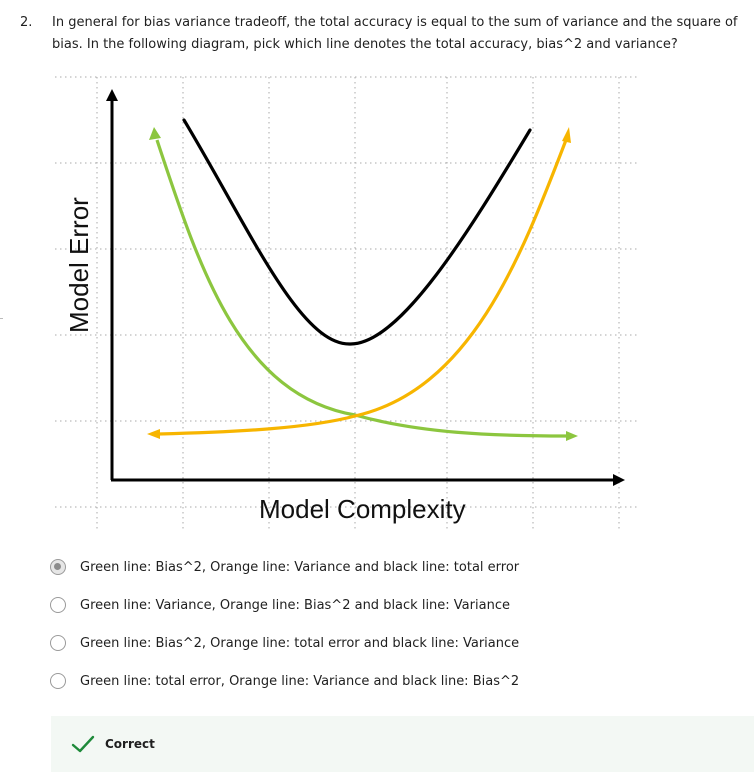 The width and height of the screenshot is (754, 774). I want to click on y-axis-arrow-icon, so click(112, 95).